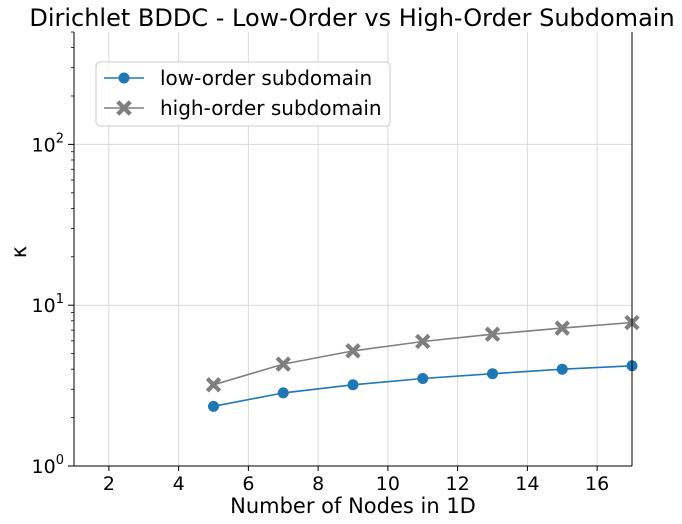 The image size is (682, 524). What do you see at coordinates (48, 465) in the screenshot?
I see `y-tick-label: 10⁰` at bounding box center [48, 465].